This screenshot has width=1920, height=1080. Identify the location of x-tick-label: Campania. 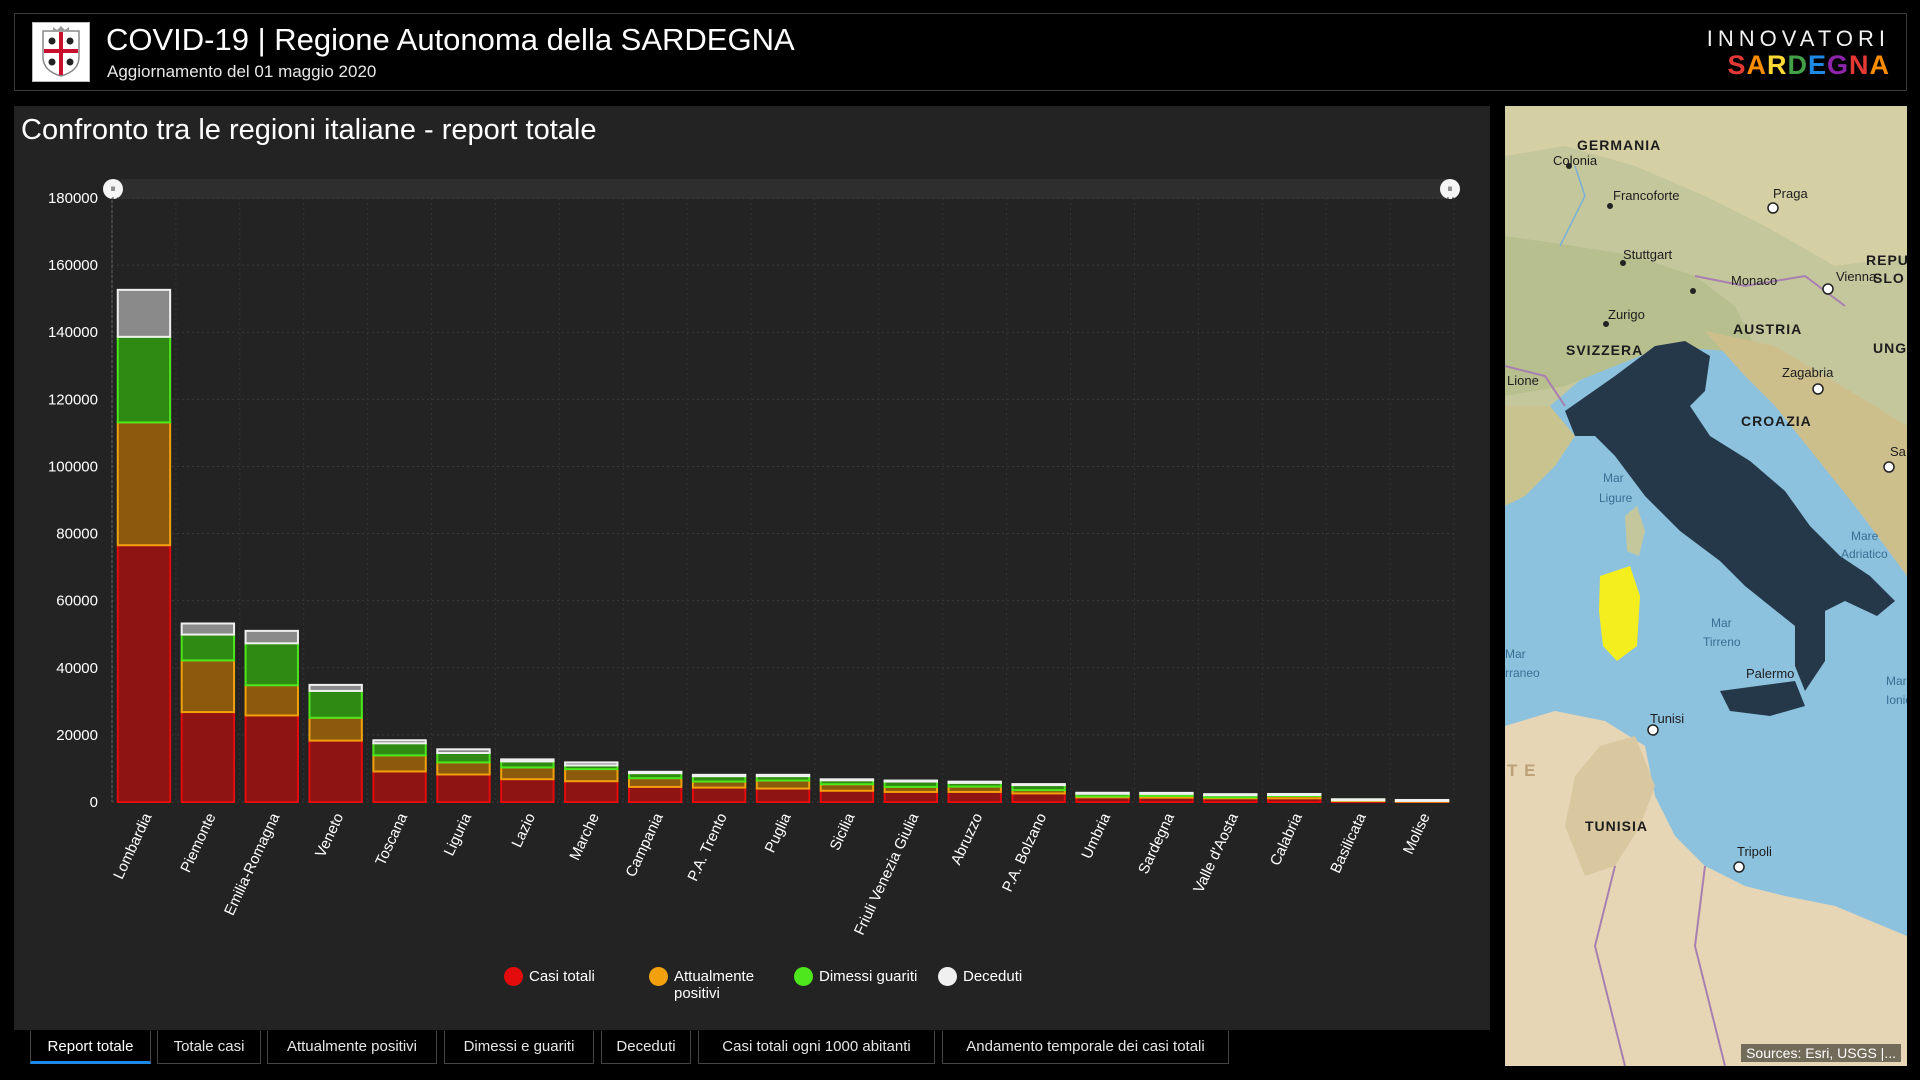
(645, 845).